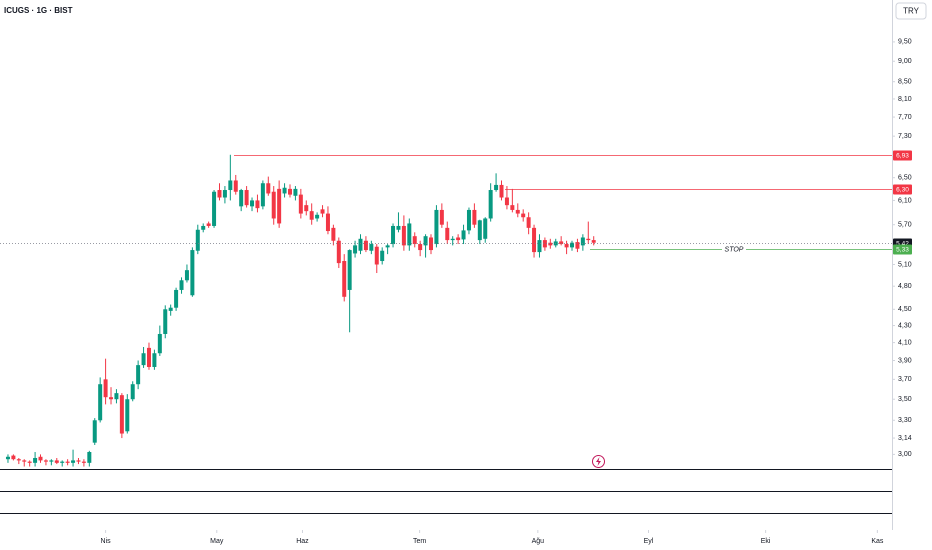 This screenshot has height=550, width=932. I want to click on y-tick-label: 6,10, so click(905, 200).